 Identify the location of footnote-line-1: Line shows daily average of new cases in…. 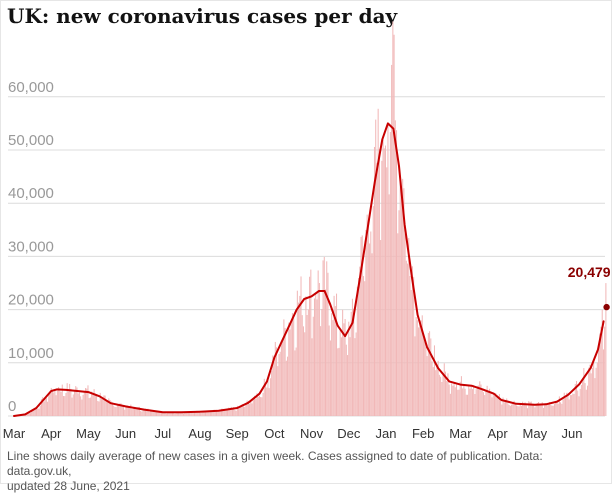
(275, 463).